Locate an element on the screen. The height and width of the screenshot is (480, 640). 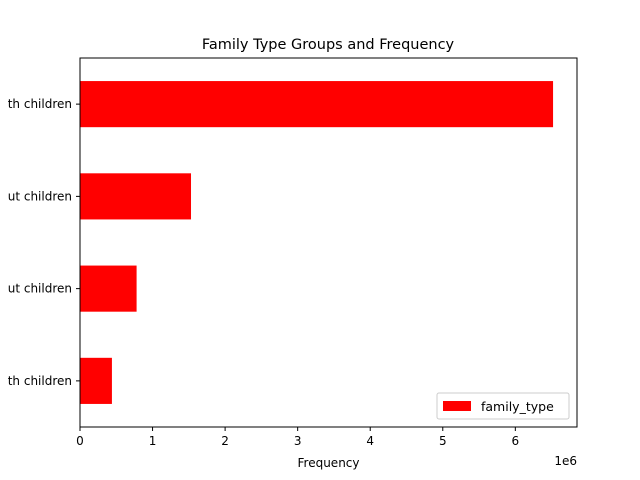
x-tick-label-1: 1 is located at coordinates (153, 441).